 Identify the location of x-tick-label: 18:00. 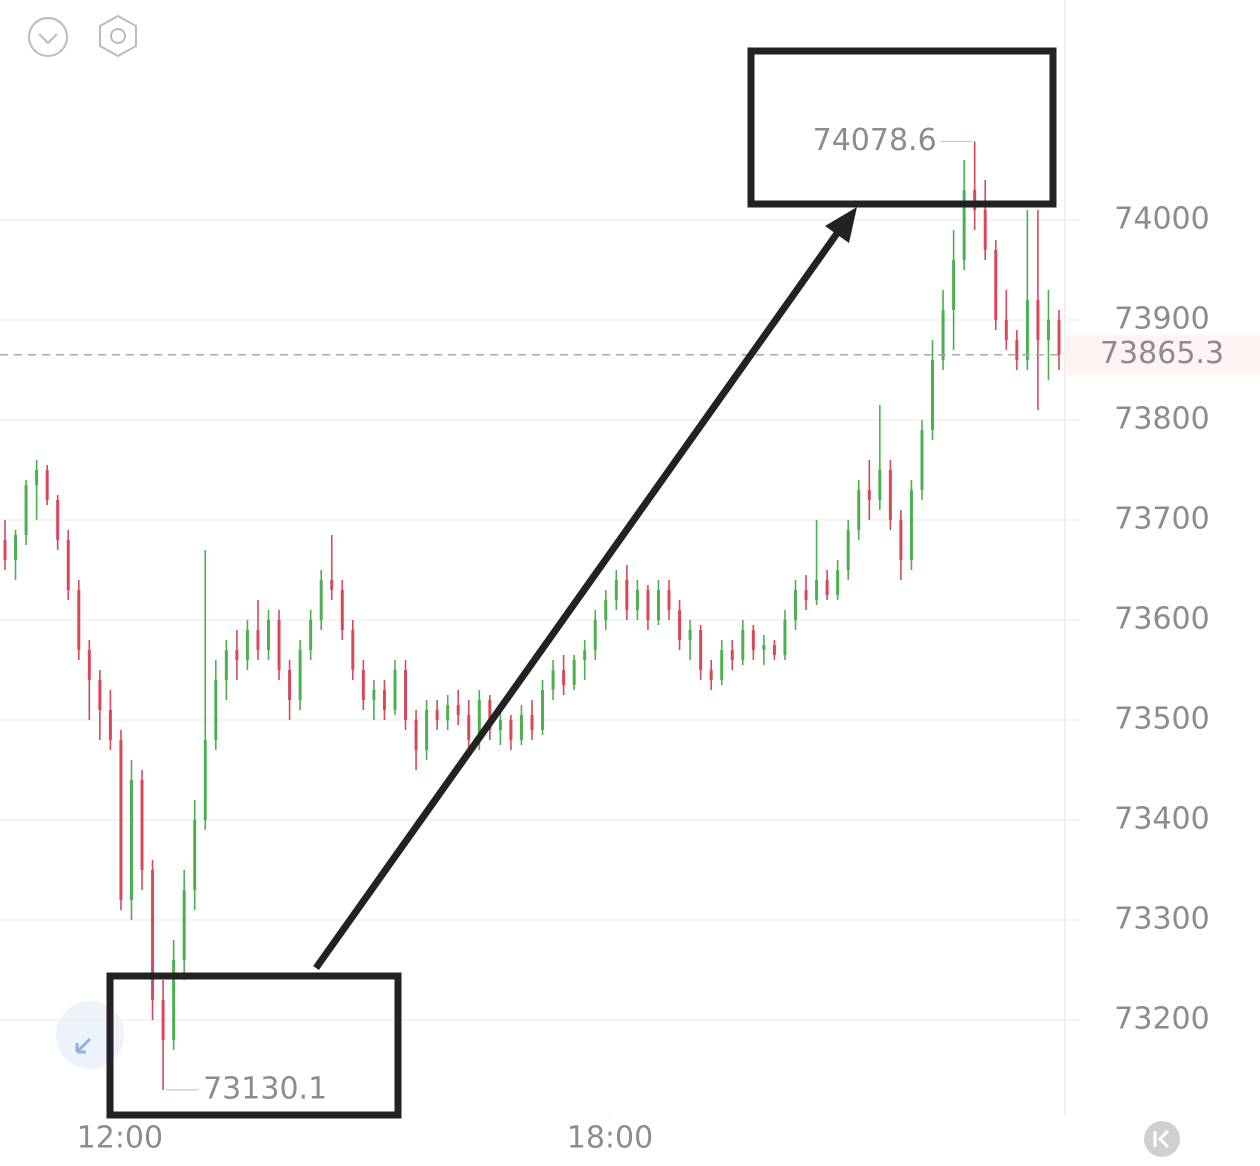
(610, 1138).